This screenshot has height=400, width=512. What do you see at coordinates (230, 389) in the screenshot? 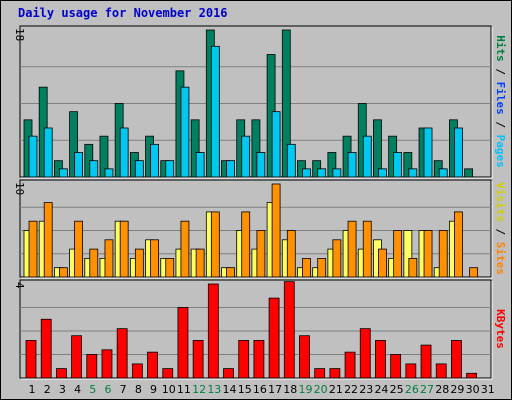
I see `x-tick-label-day-14: 14` at bounding box center [230, 389].